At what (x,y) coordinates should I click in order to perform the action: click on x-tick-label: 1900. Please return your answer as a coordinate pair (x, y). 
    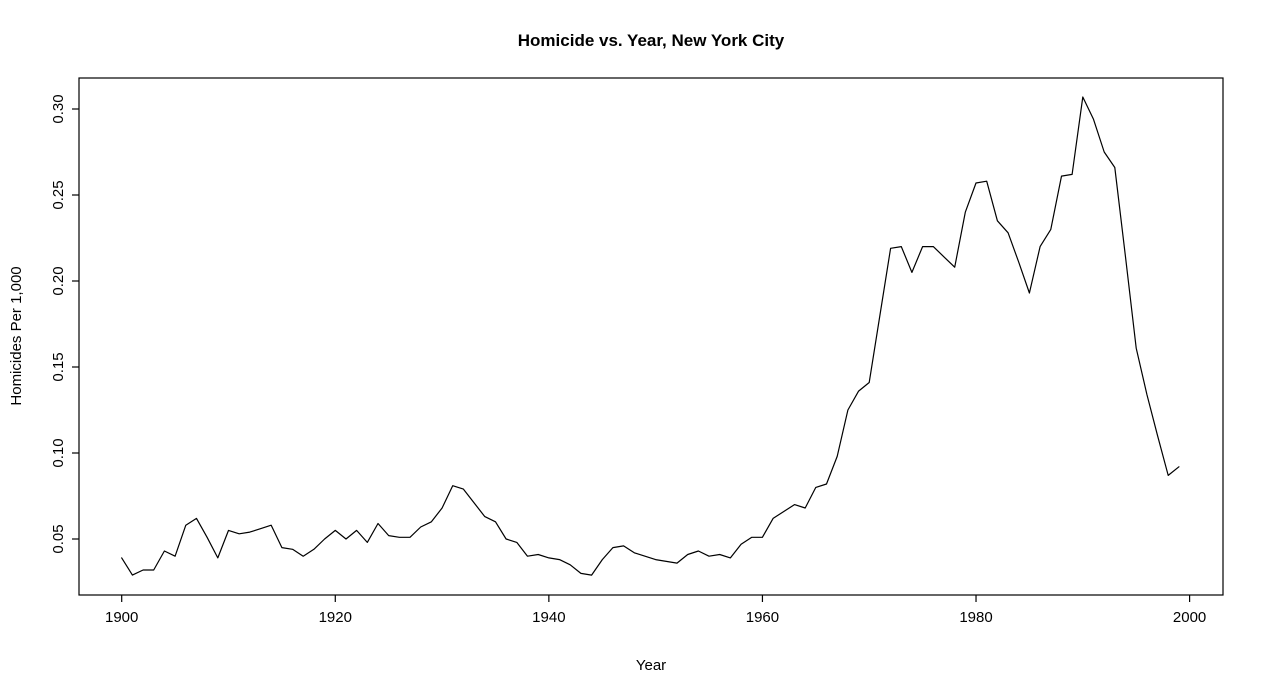
    Looking at the image, I should click on (121, 617).